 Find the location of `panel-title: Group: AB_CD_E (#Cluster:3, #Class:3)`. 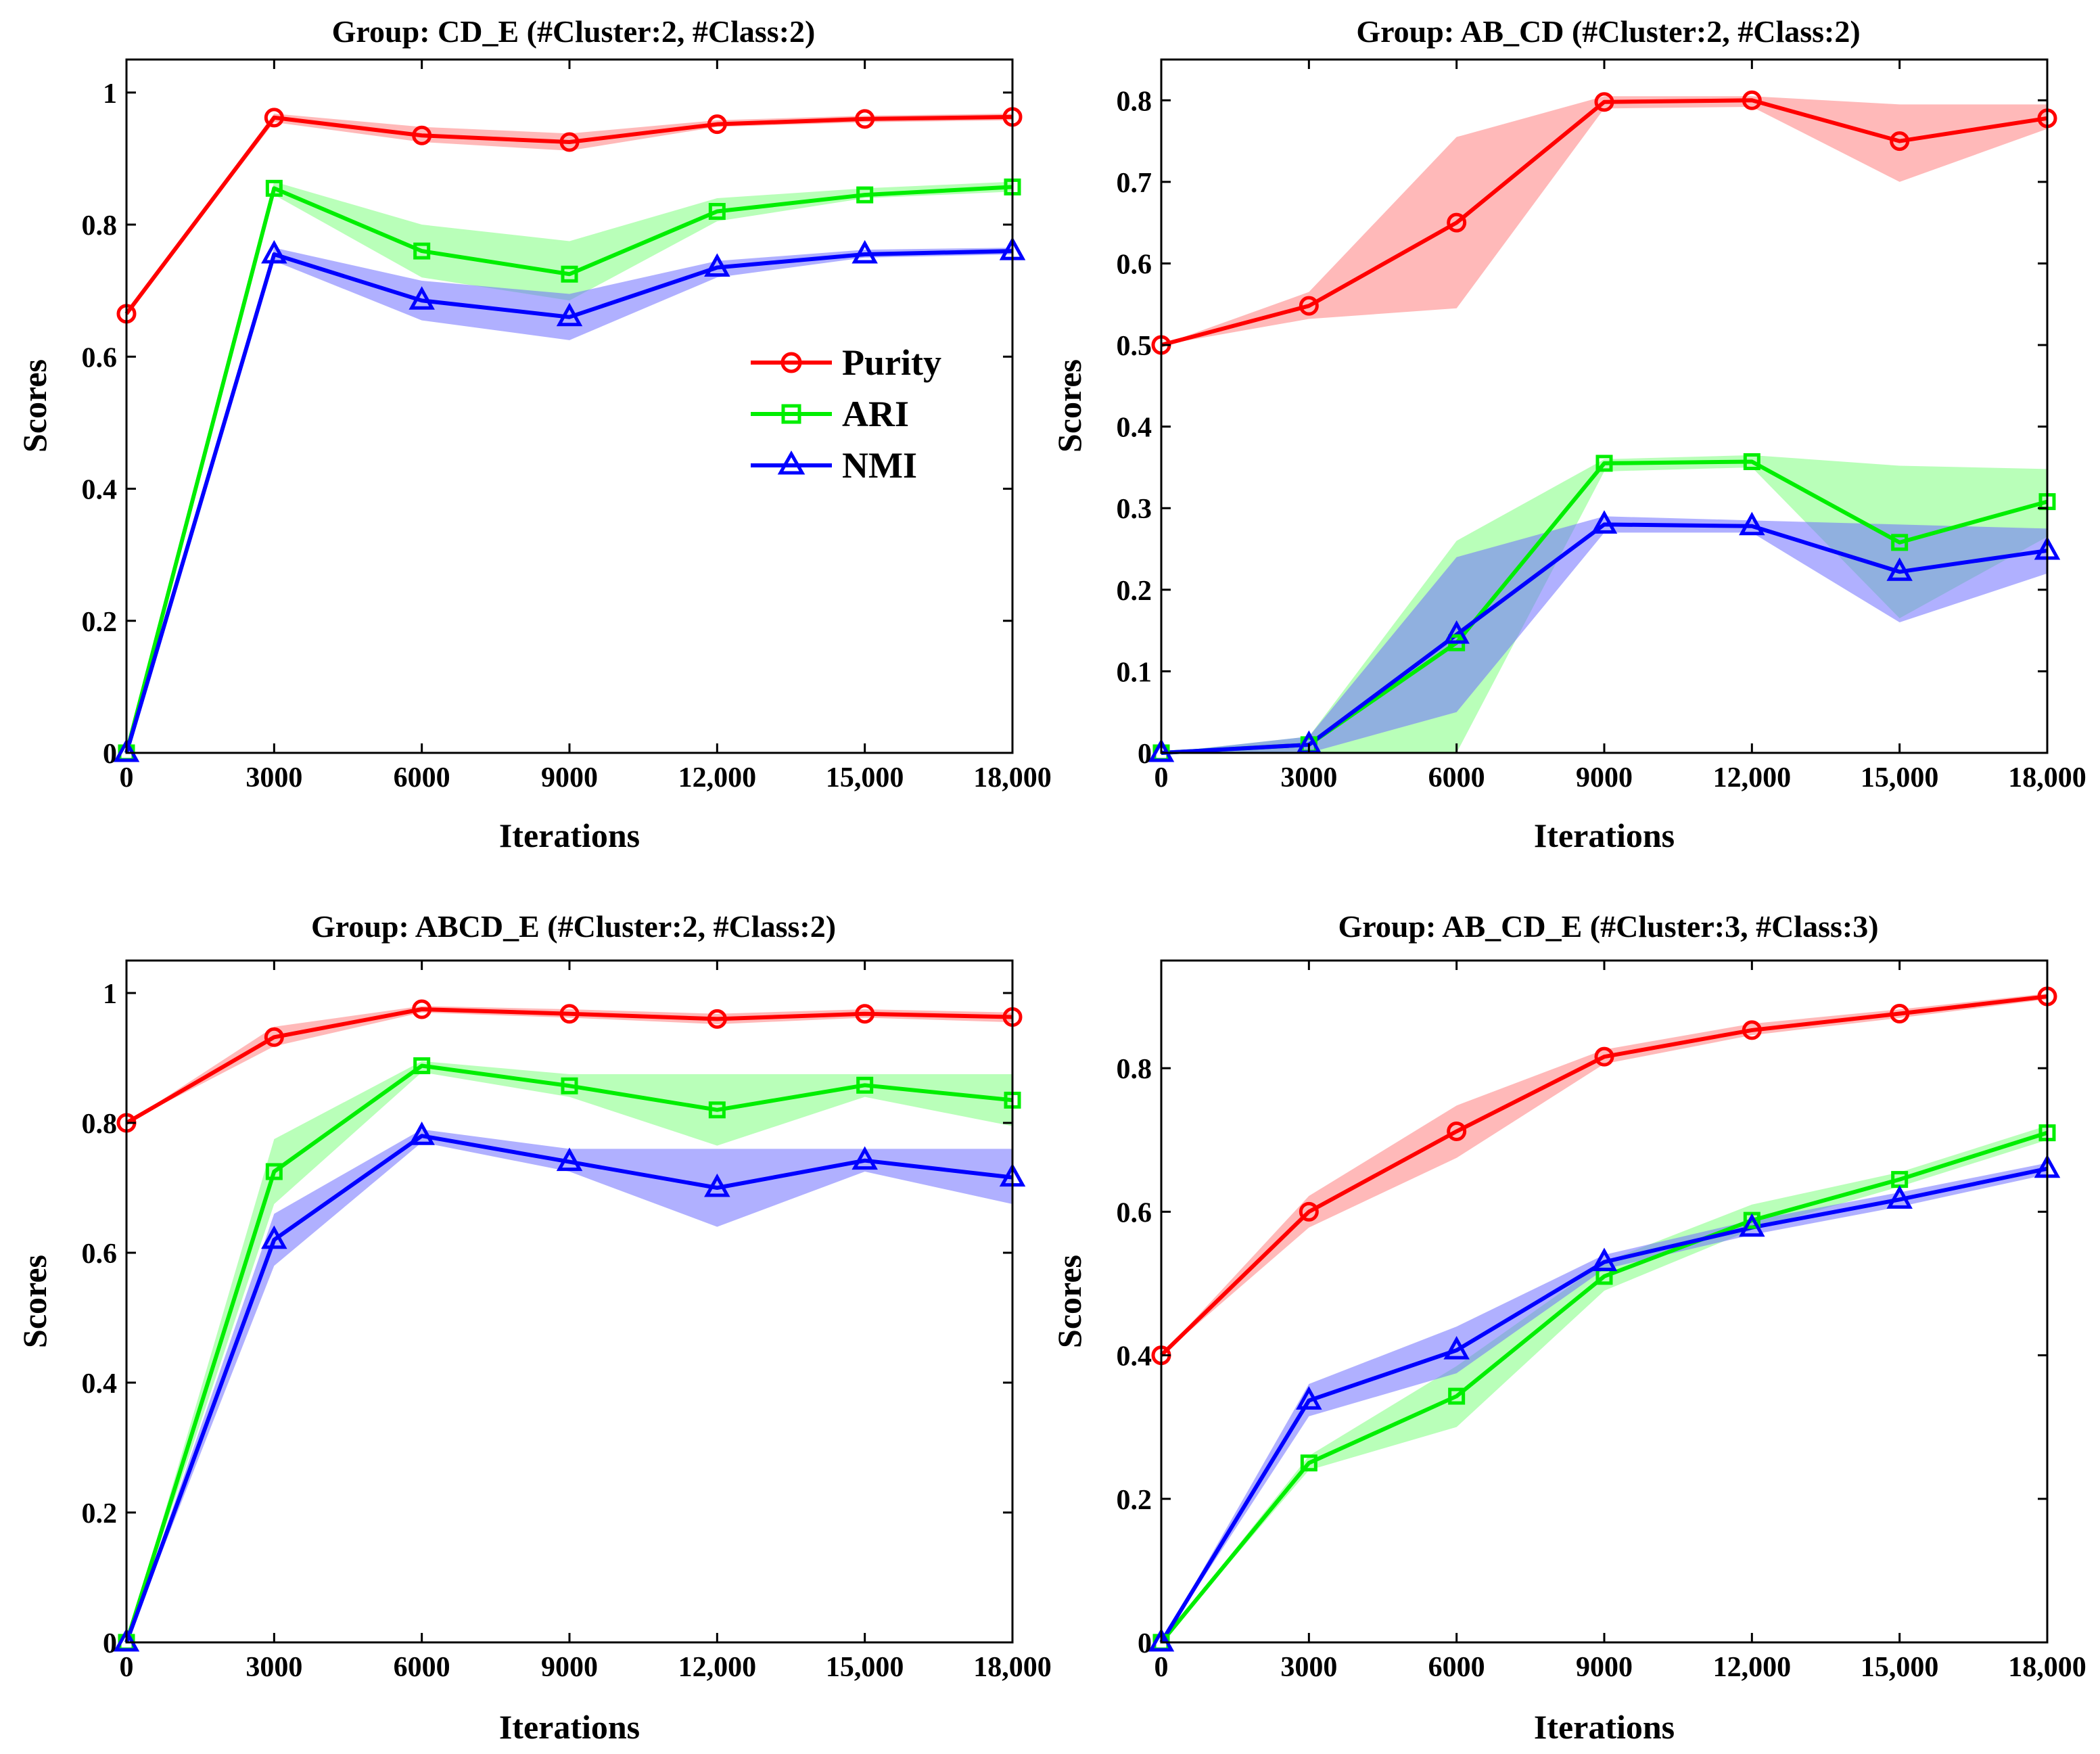

panel-title: Group: AB_CD_E (#Cluster:3, #Class:3) is located at coordinates (1608, 926).